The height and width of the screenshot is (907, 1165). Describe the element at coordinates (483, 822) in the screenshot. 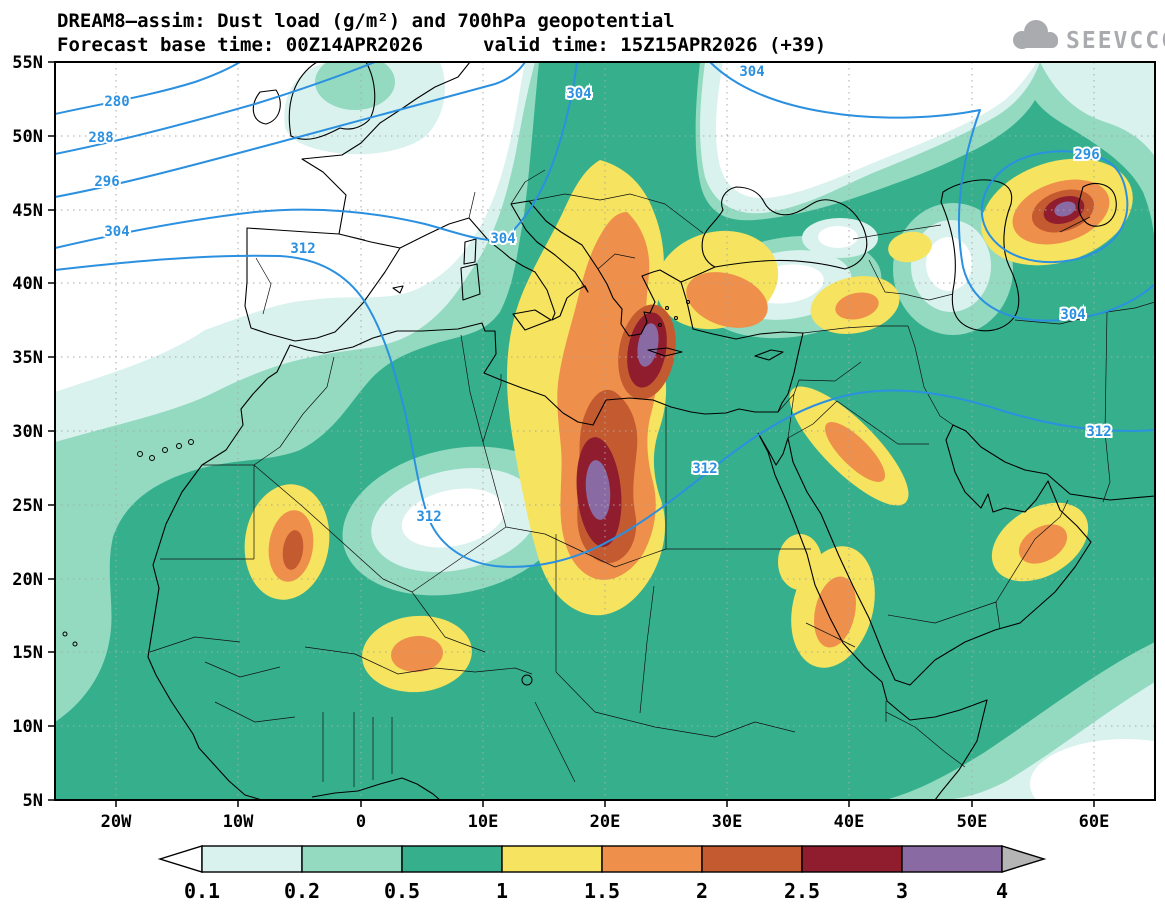

I see `x-tick-label: 10E` at that location.